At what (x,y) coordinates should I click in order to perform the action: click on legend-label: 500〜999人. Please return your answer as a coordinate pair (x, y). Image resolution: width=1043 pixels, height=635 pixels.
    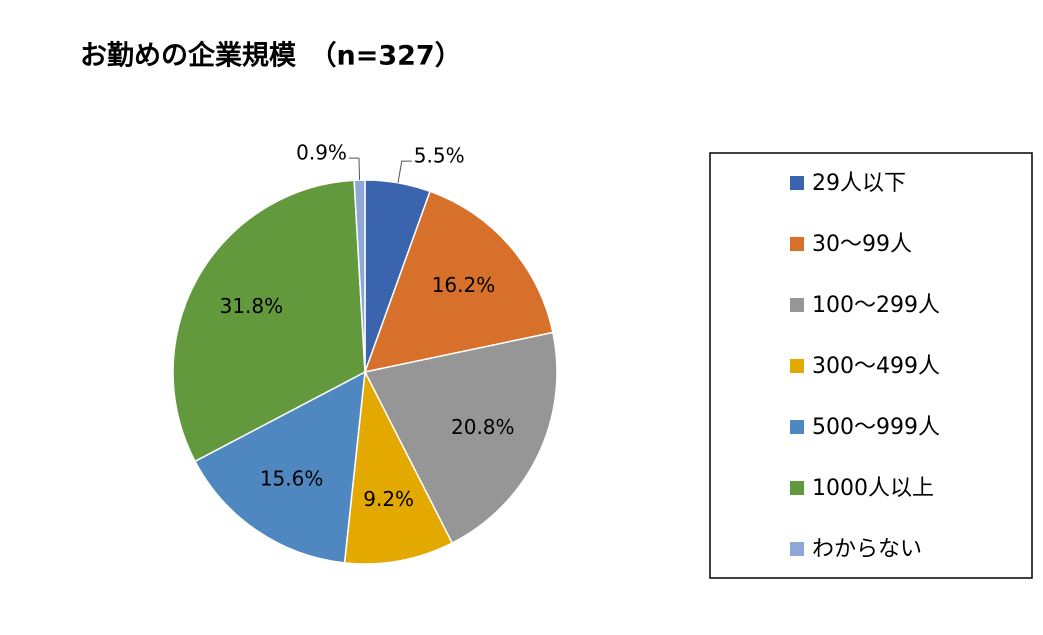
    Looking at the image, I should click on (876, 427).